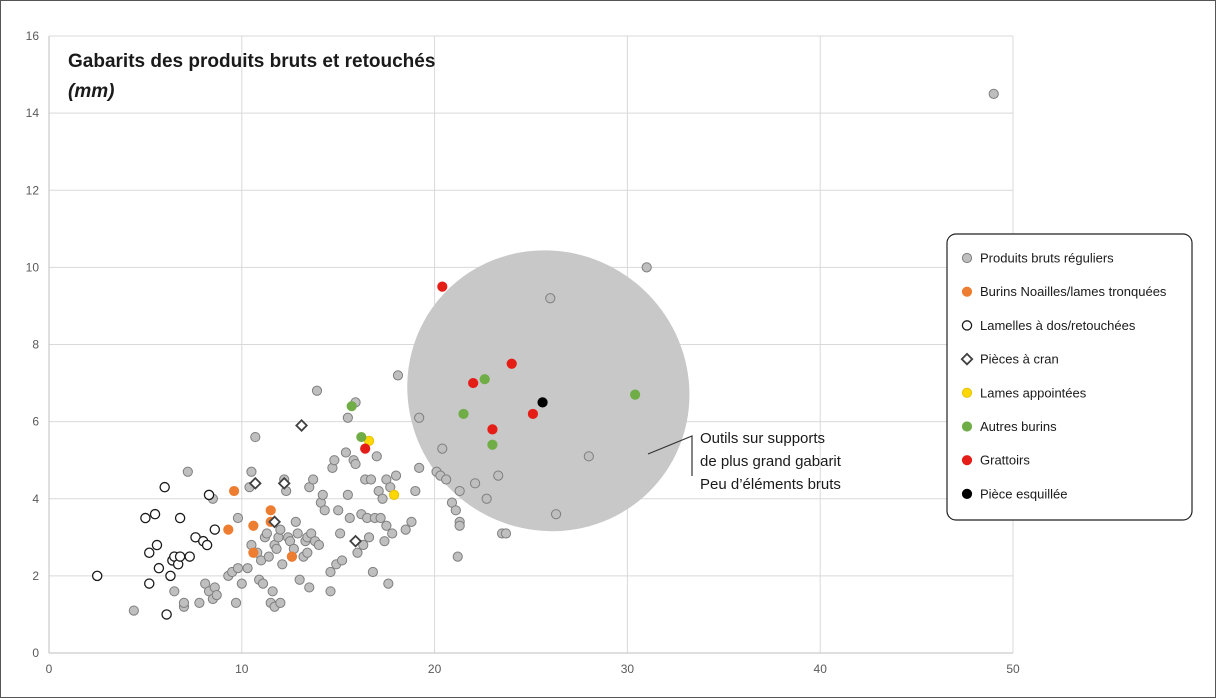  Describe the element at coordinates (33, 113) in the screenshot. I see `y-tick-label: 14` at that location.